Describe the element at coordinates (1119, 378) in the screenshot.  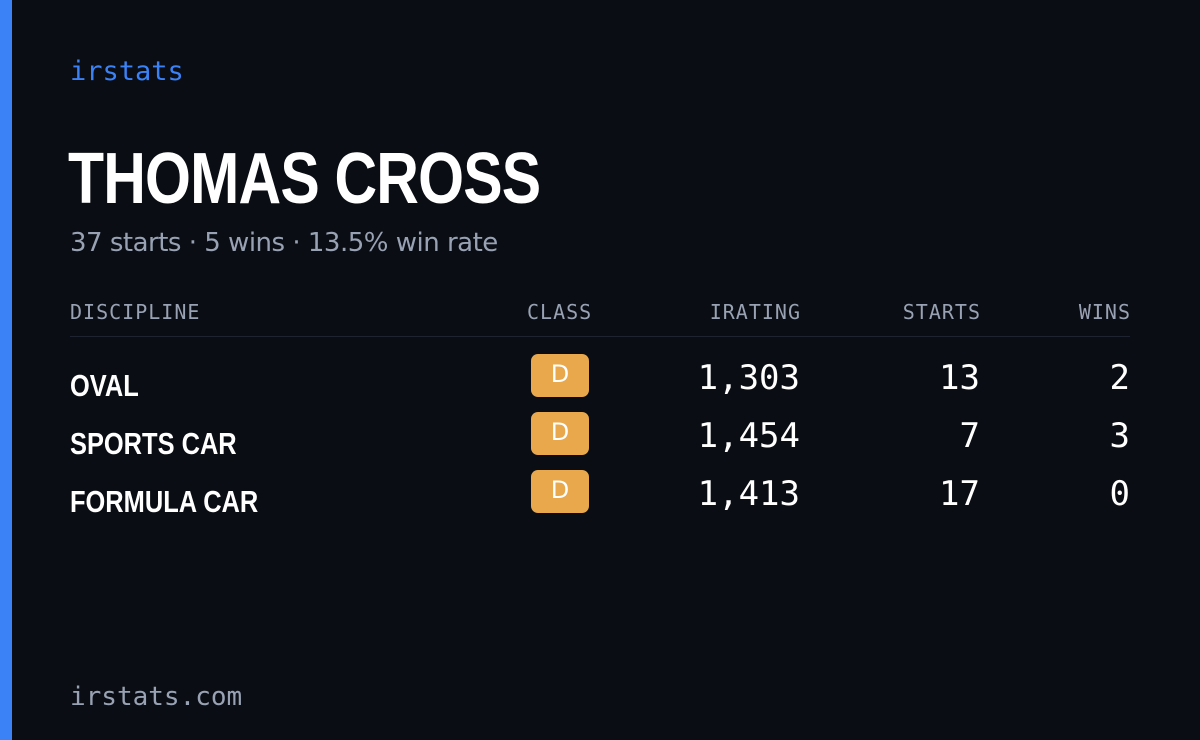
I see `wins-value: 2` at that location.